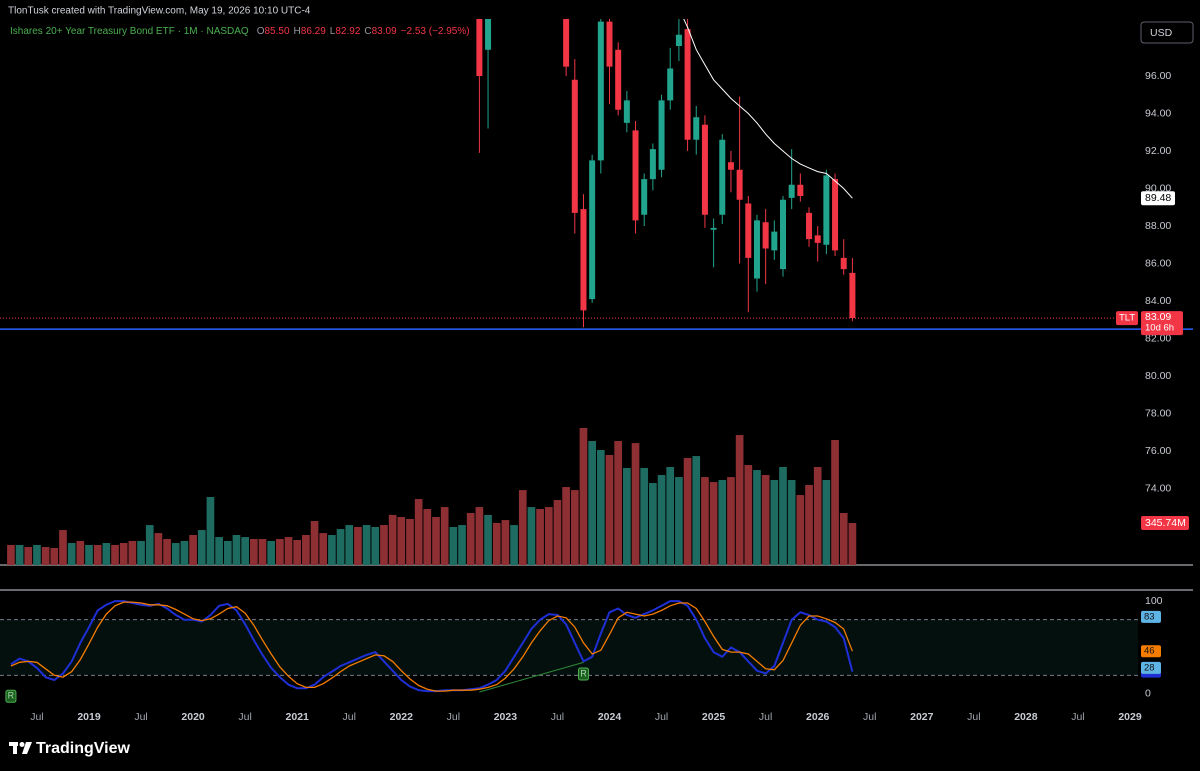  What do you see at coordinates (435, 31) in the screenshot?
I see `legend-change: −2.53 (−2.95%)` at bounding box center [435, 31].